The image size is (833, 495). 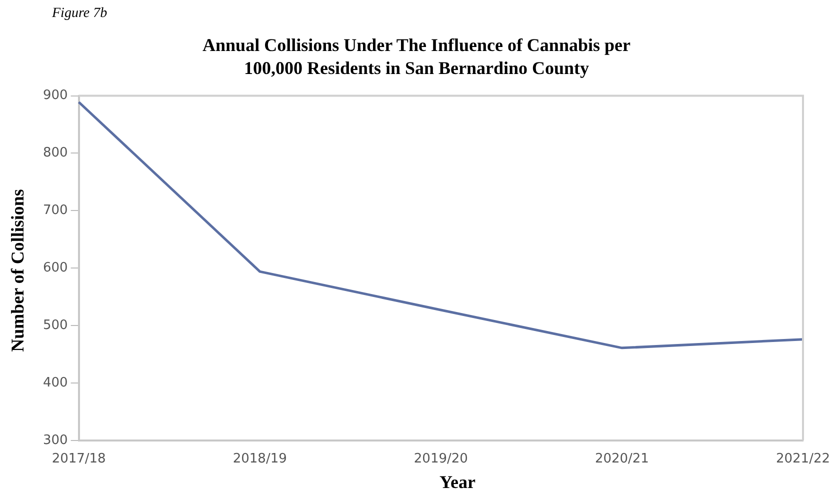 I want to click on y-tick-label: 300, so click(x=55, y=440).